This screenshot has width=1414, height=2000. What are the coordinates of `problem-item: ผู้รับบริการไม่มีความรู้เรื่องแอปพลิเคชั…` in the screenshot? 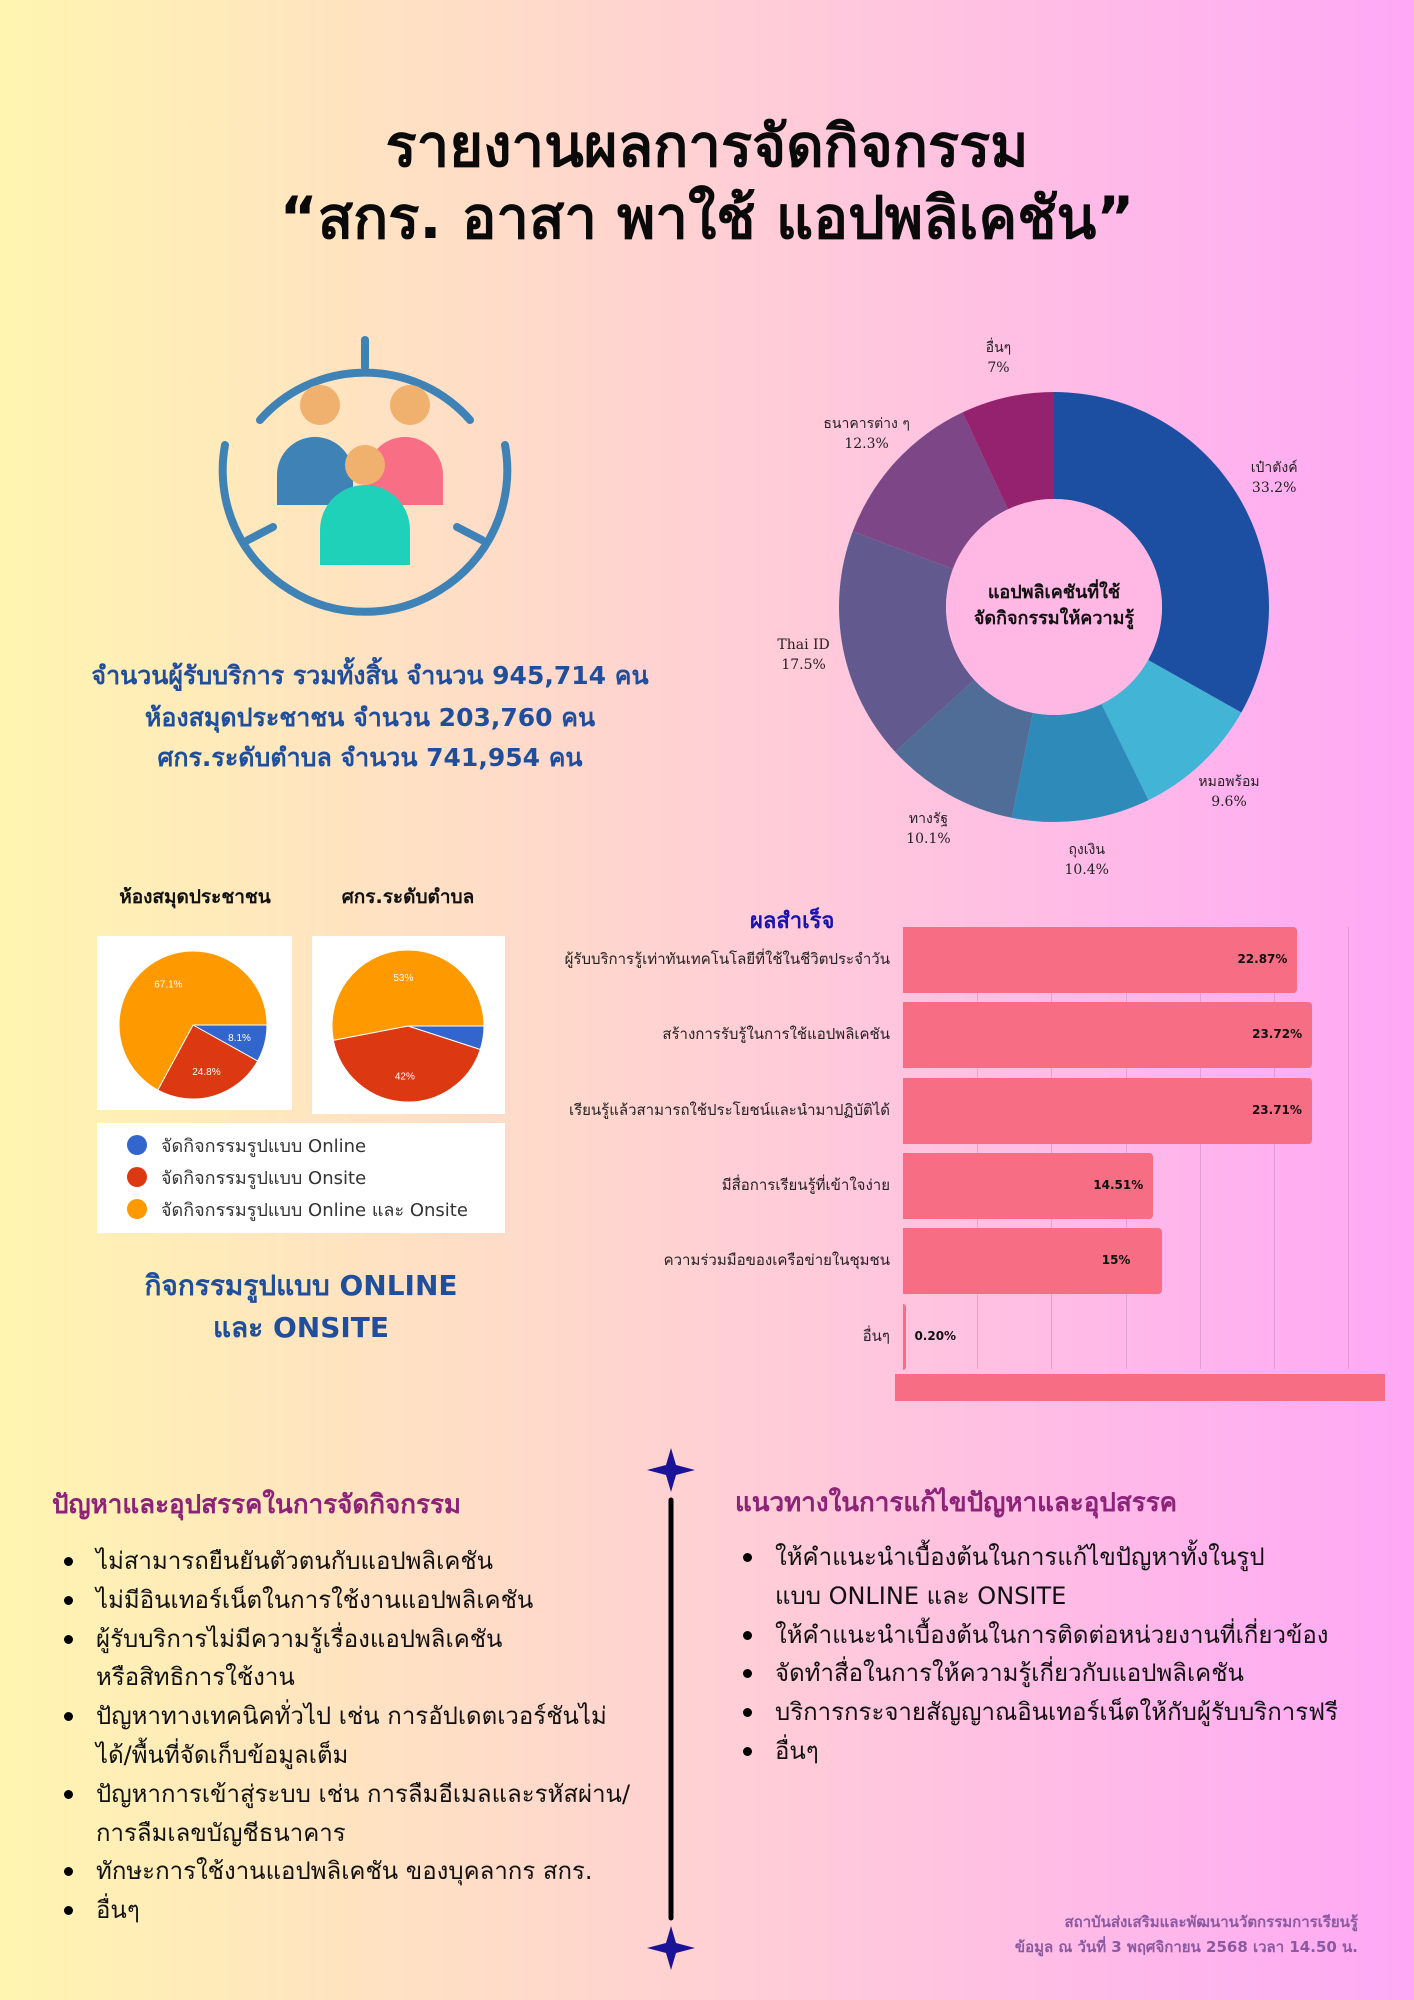 It's located at (296, 1659).